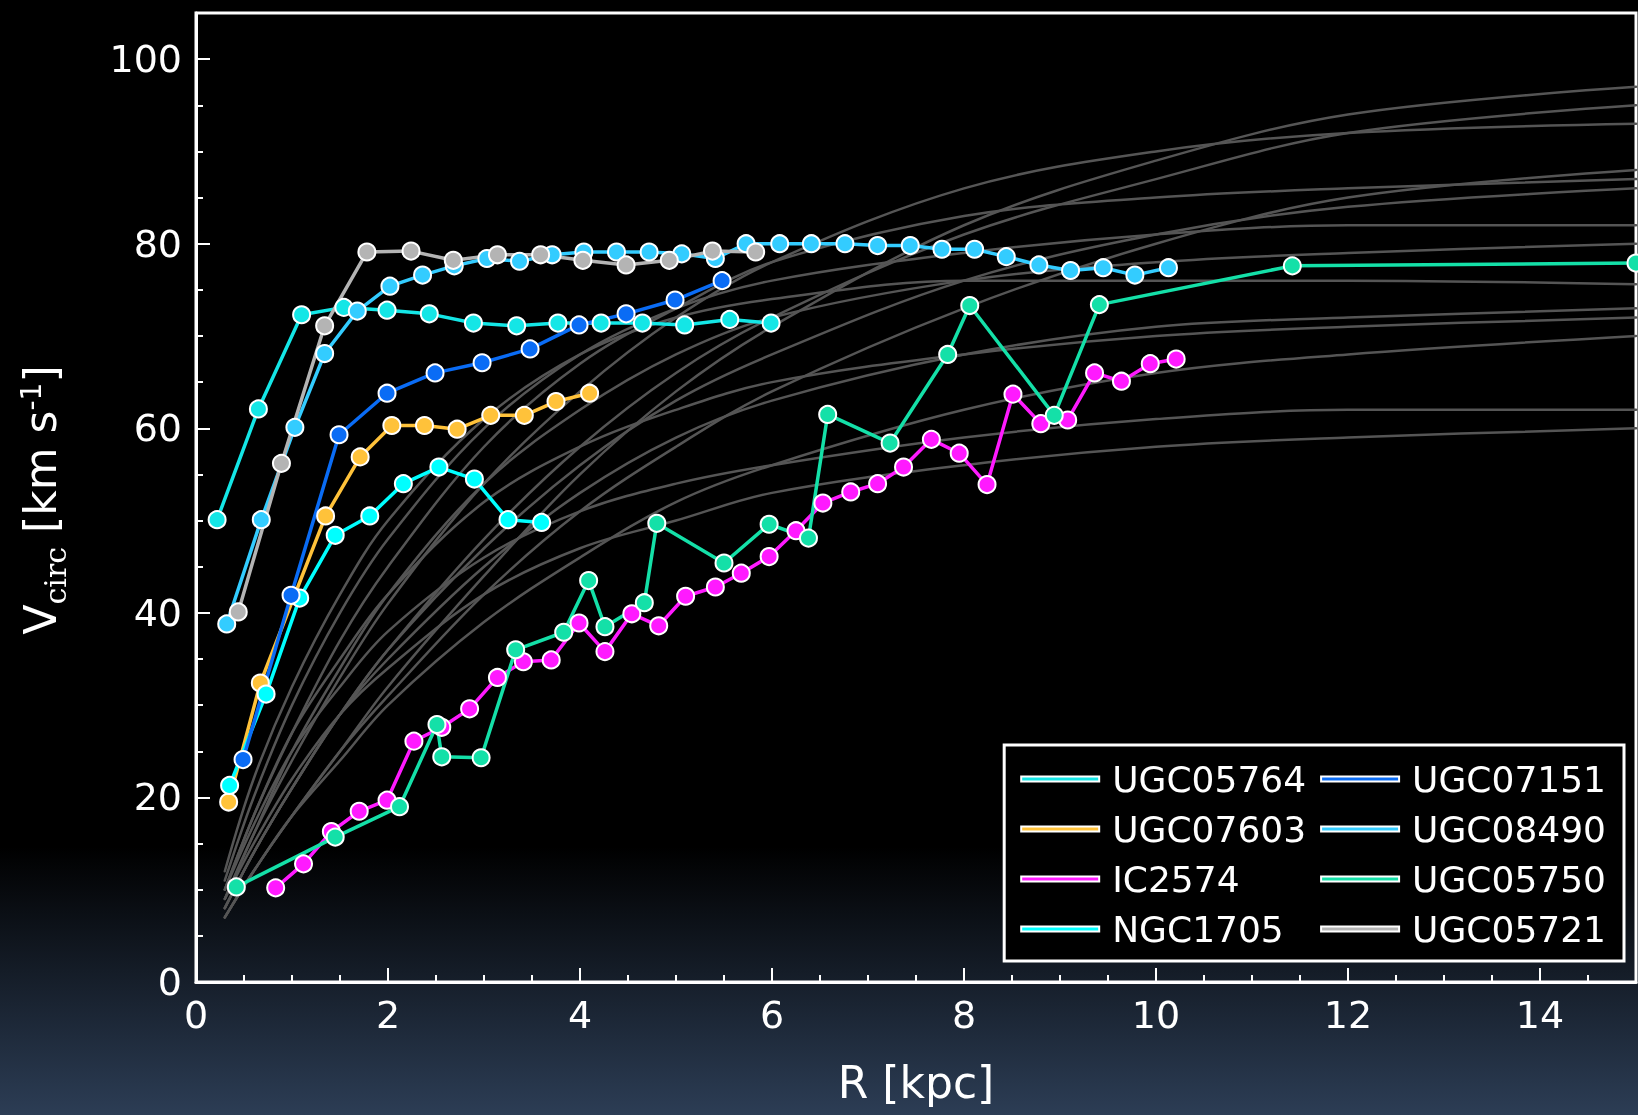 This screenshot has width=1638, height=1115. Describe the element at coordinates (145, 59) in the screenshot. I see `y-tick-label: 100` at that location.